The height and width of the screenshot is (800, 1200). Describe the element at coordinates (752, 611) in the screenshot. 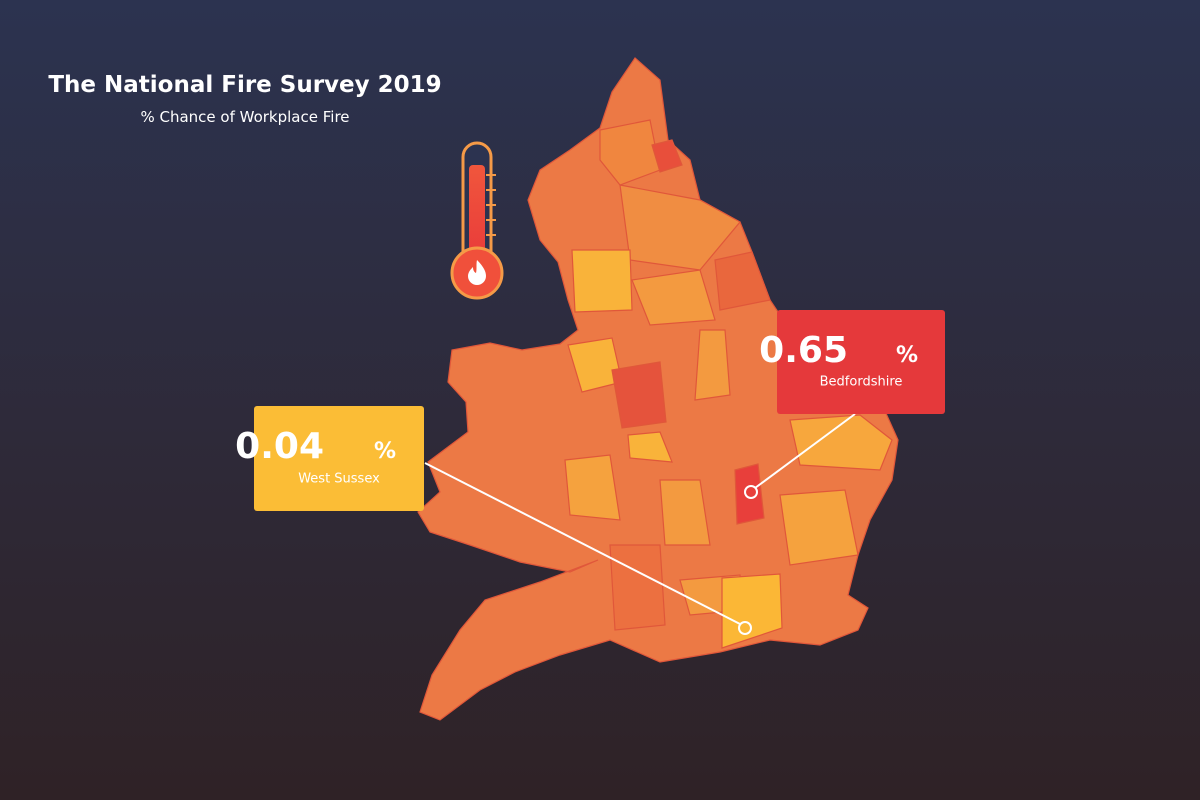

I see `west-sussex` at that location.